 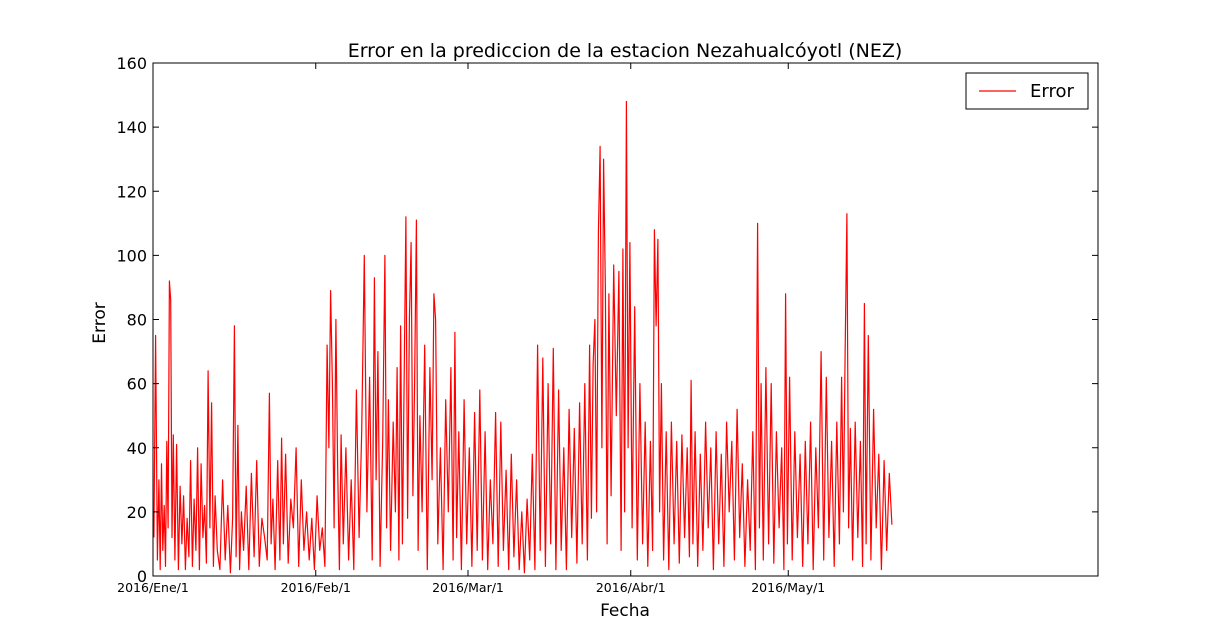 I want to click on y-tick-label: 140, so click(x=131, y=127).